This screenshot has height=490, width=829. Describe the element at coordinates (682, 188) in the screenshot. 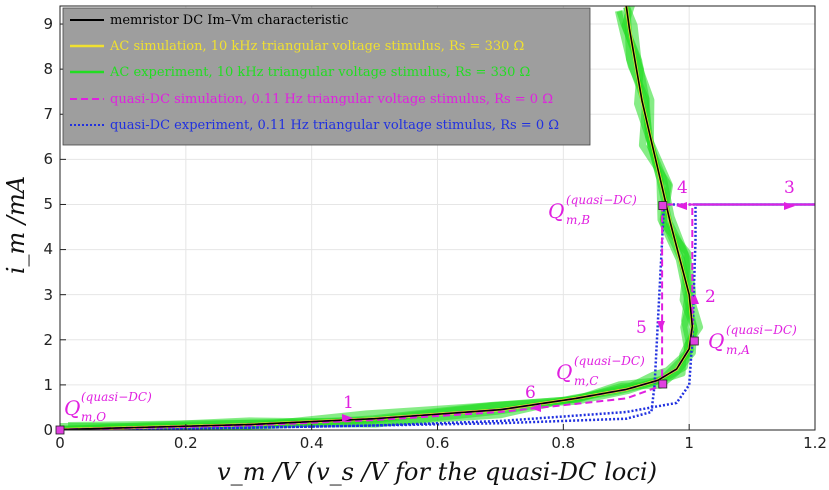

I see `step-label-4: 4` at that location.